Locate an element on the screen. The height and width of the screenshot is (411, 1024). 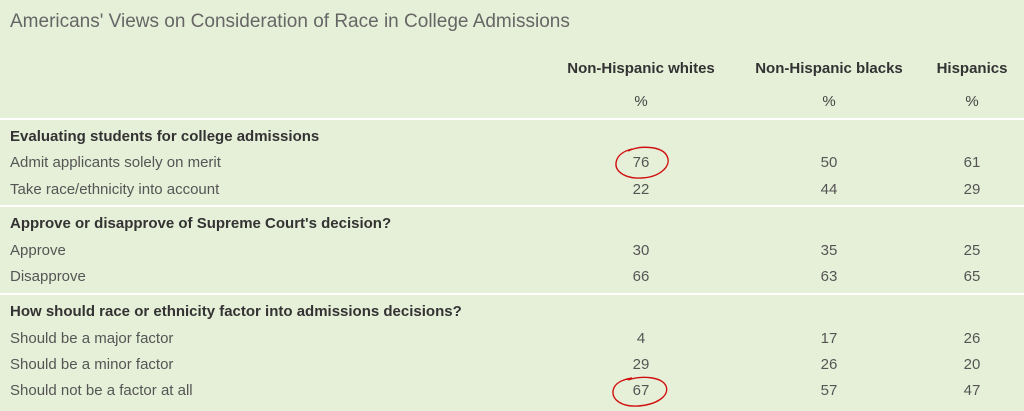
unit-label-hispanics: % is located at coordinates (972, 101).